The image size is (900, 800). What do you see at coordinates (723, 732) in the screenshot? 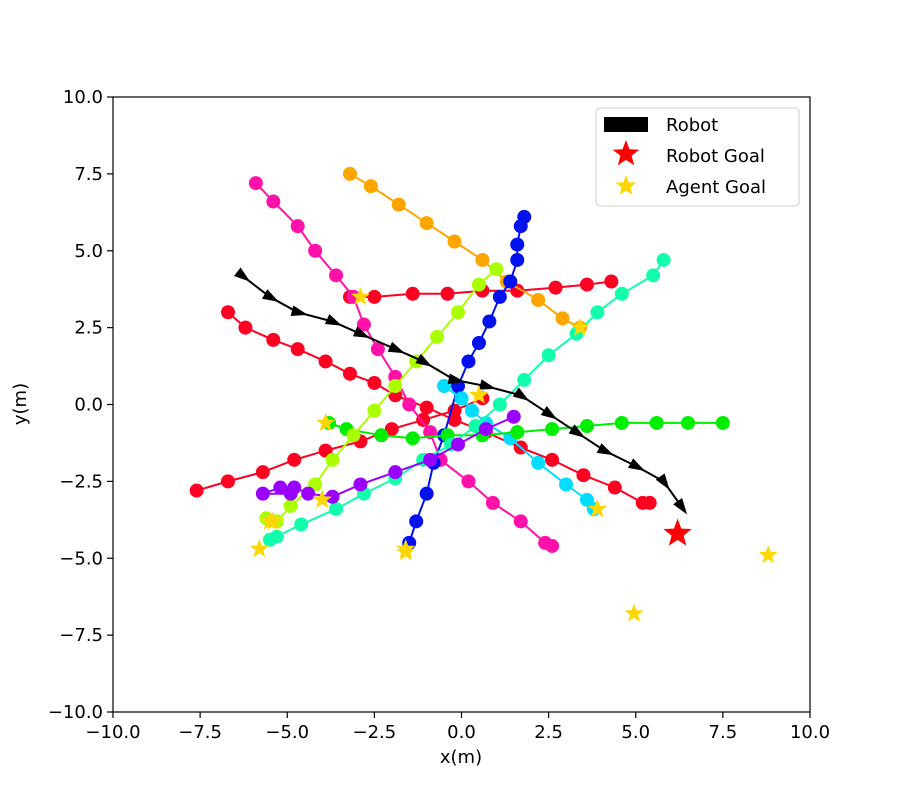
I see `x-tick-label: 7.5` at bounding box center [723, 732].